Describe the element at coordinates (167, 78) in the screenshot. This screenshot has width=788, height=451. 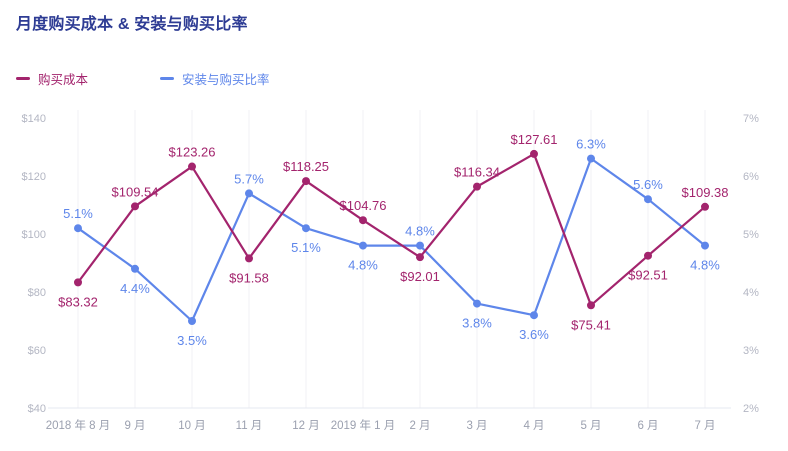
I see `install-ratio-legend-marker` at that location.